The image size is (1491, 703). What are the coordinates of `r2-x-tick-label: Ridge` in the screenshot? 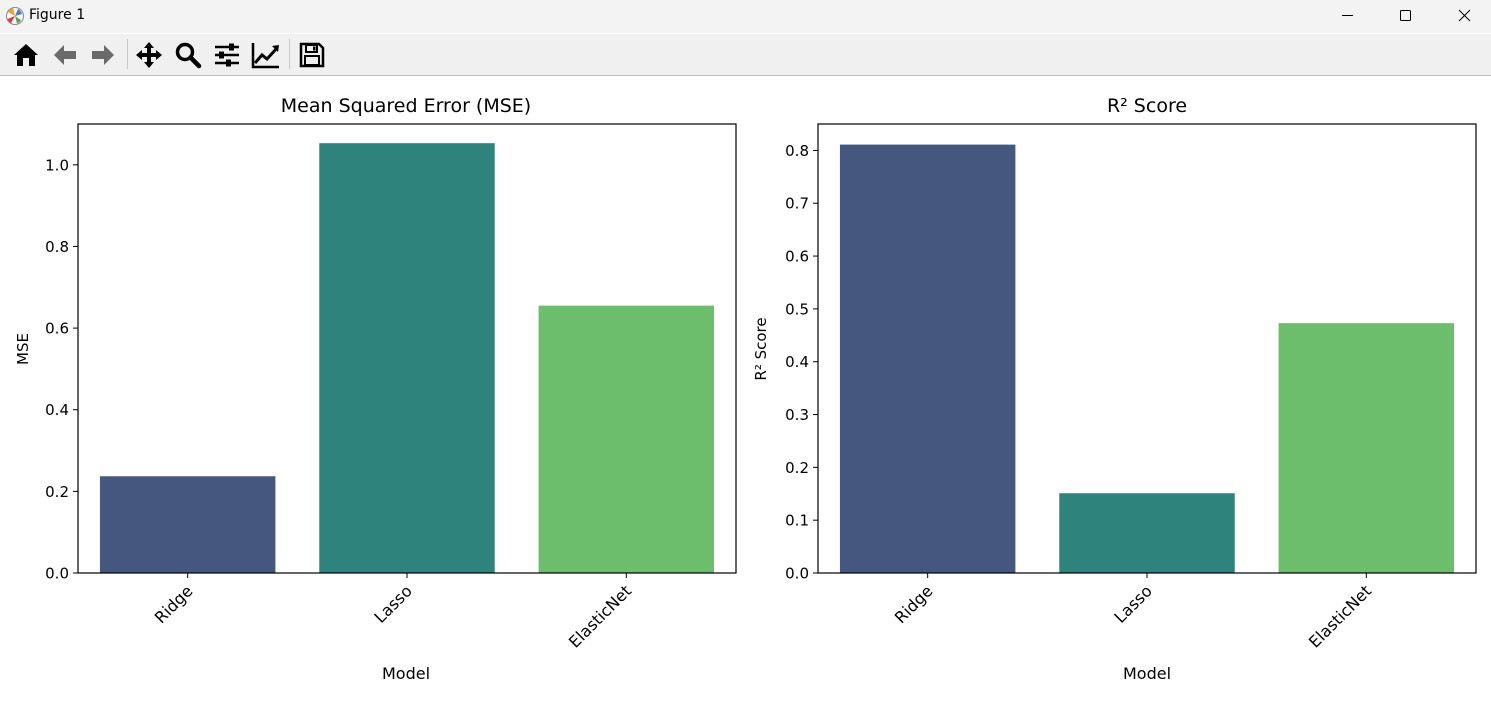 It's located at (914, 604).